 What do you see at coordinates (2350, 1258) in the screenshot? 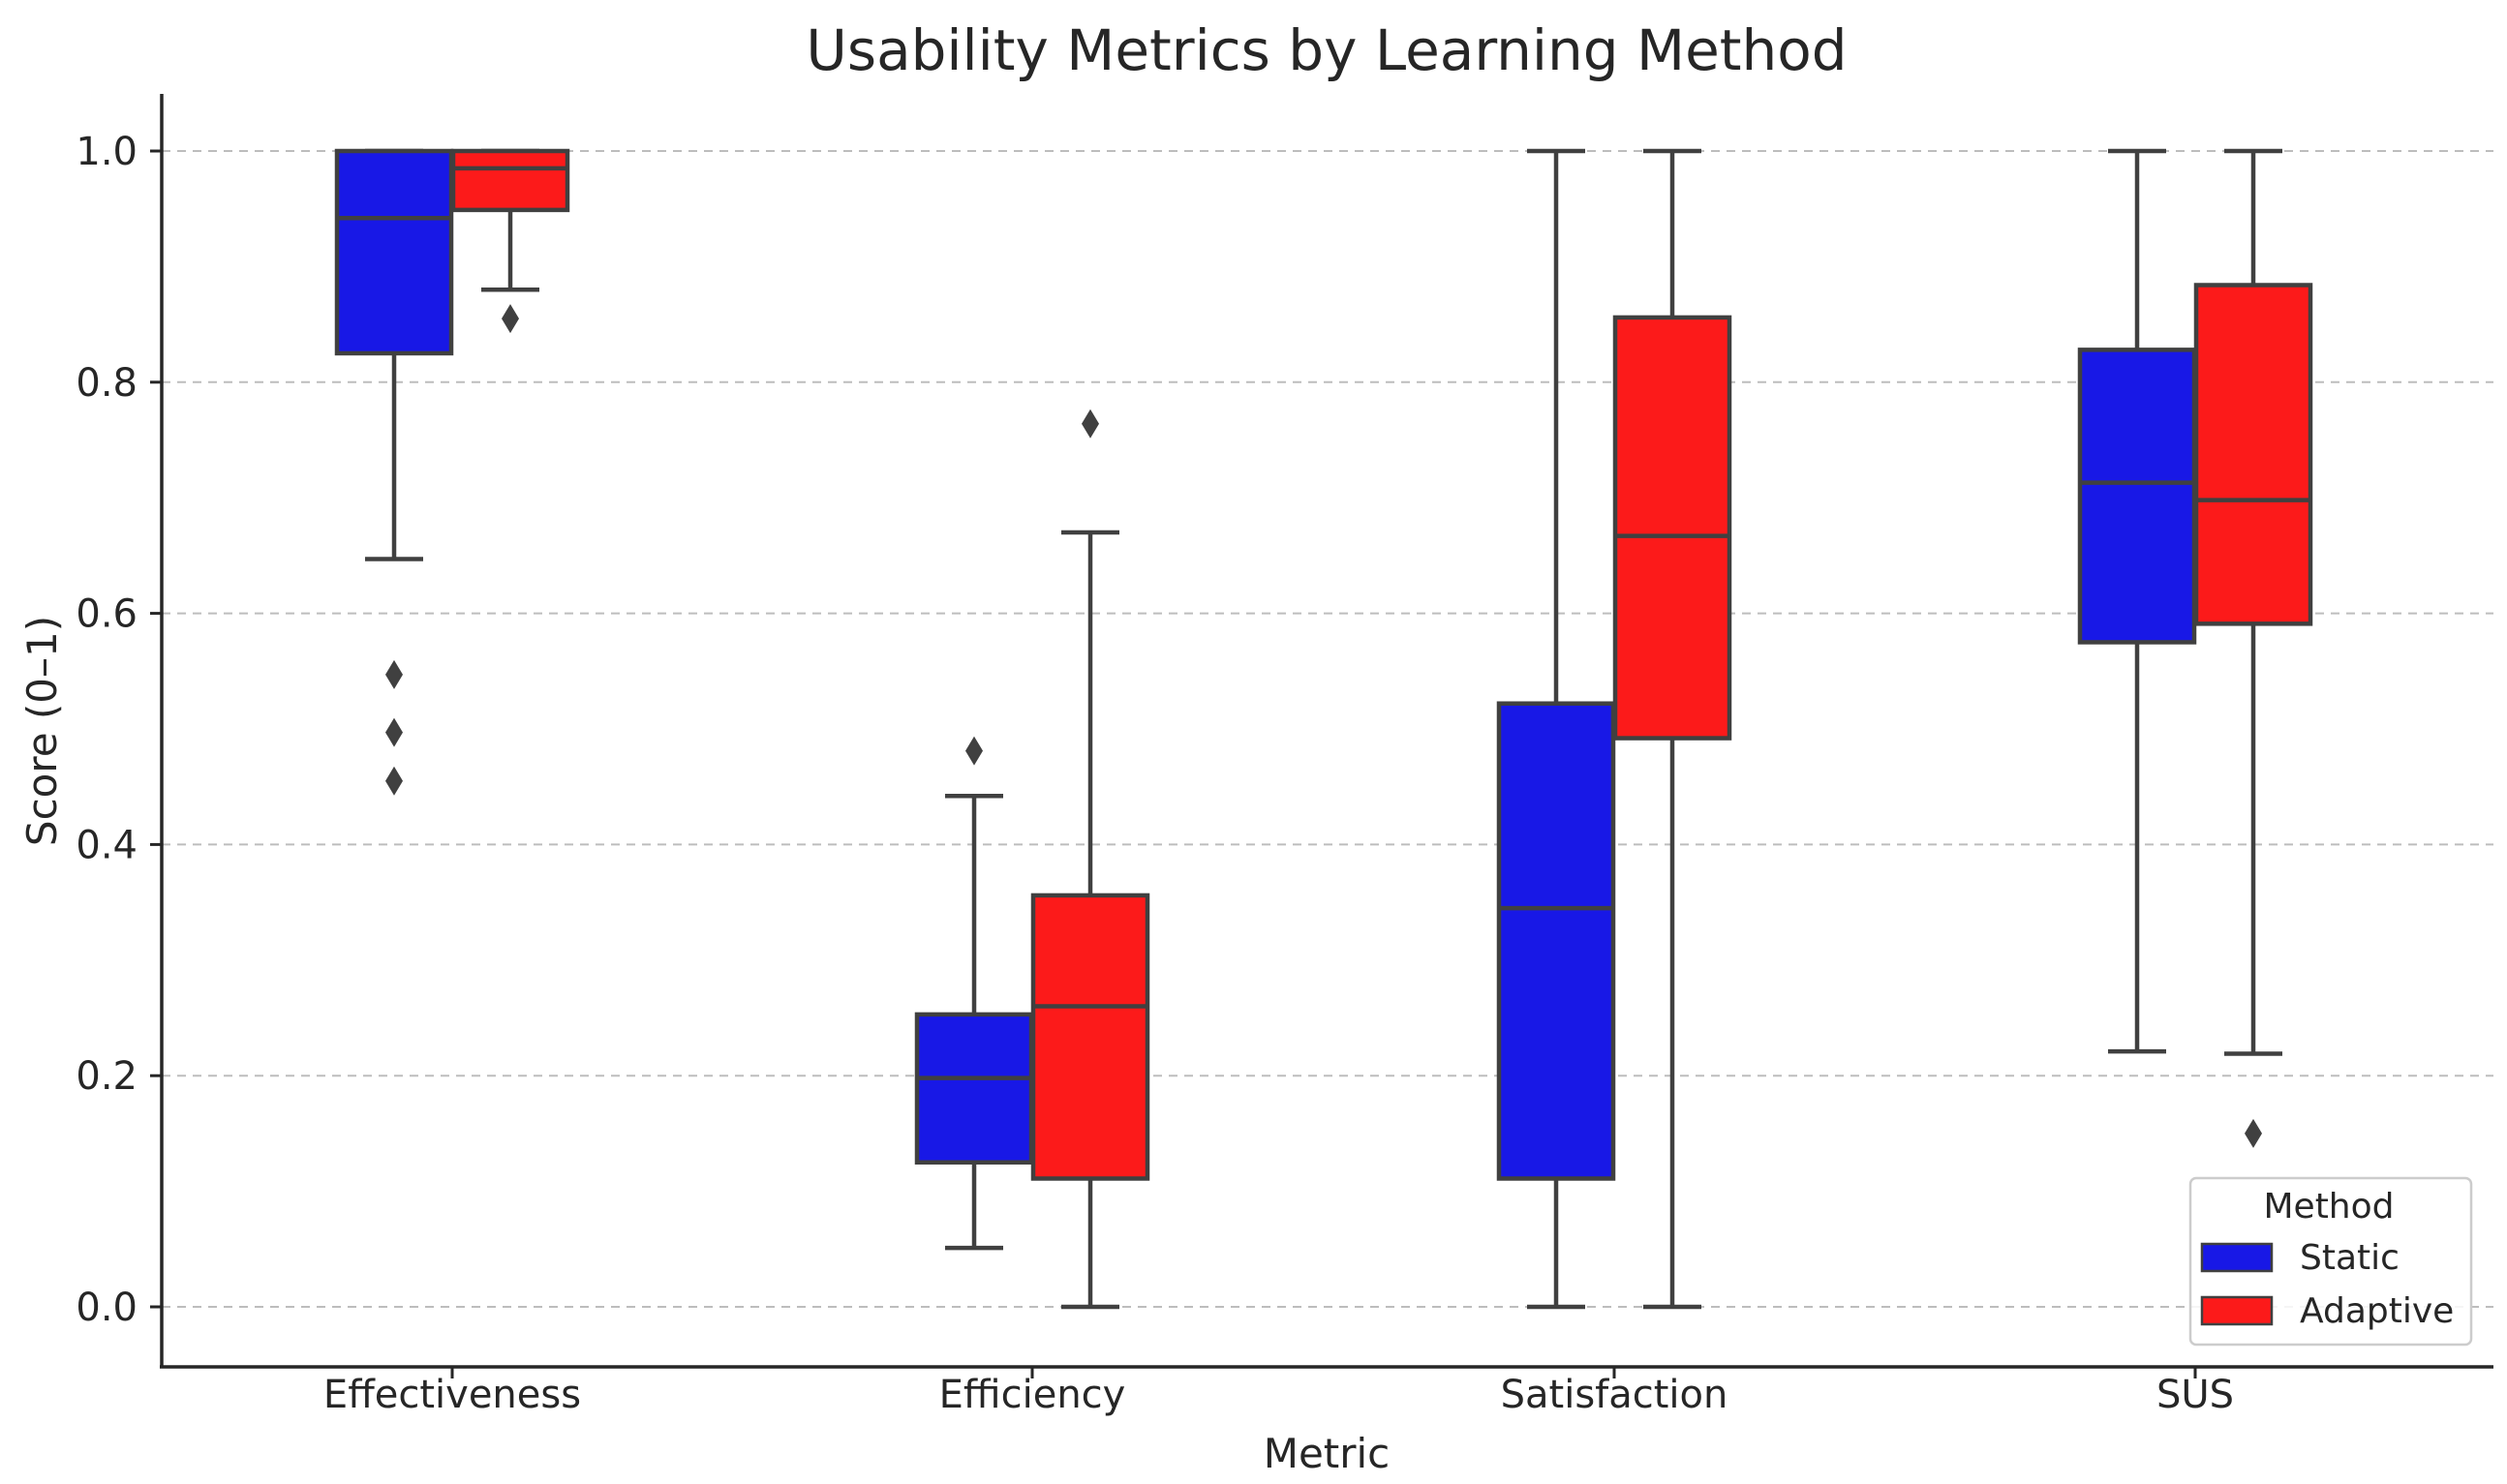
I see `legend-label-static: Static` at bounding box center [2350, 1258].